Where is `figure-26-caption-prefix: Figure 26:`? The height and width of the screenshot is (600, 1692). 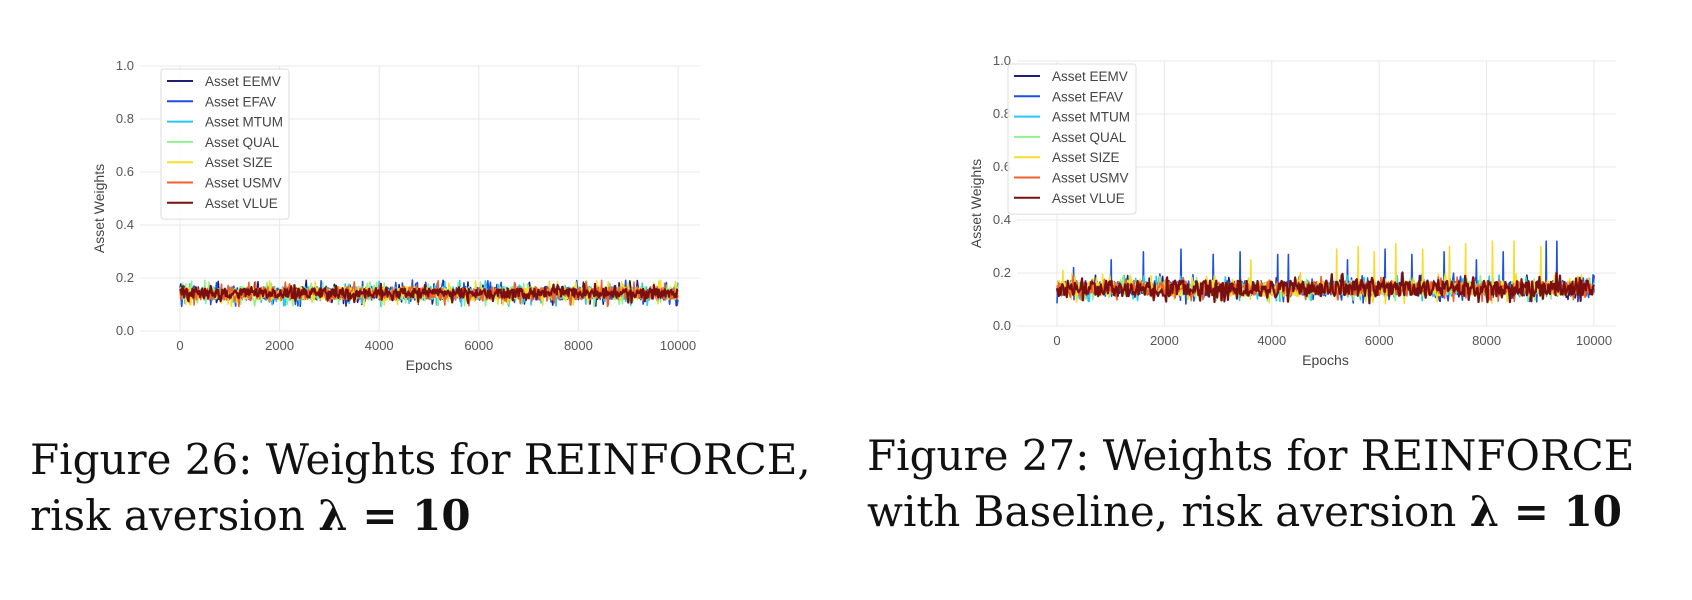
figure-26-caption-prefix: Figure 26: is located at coordinates (141, 459).